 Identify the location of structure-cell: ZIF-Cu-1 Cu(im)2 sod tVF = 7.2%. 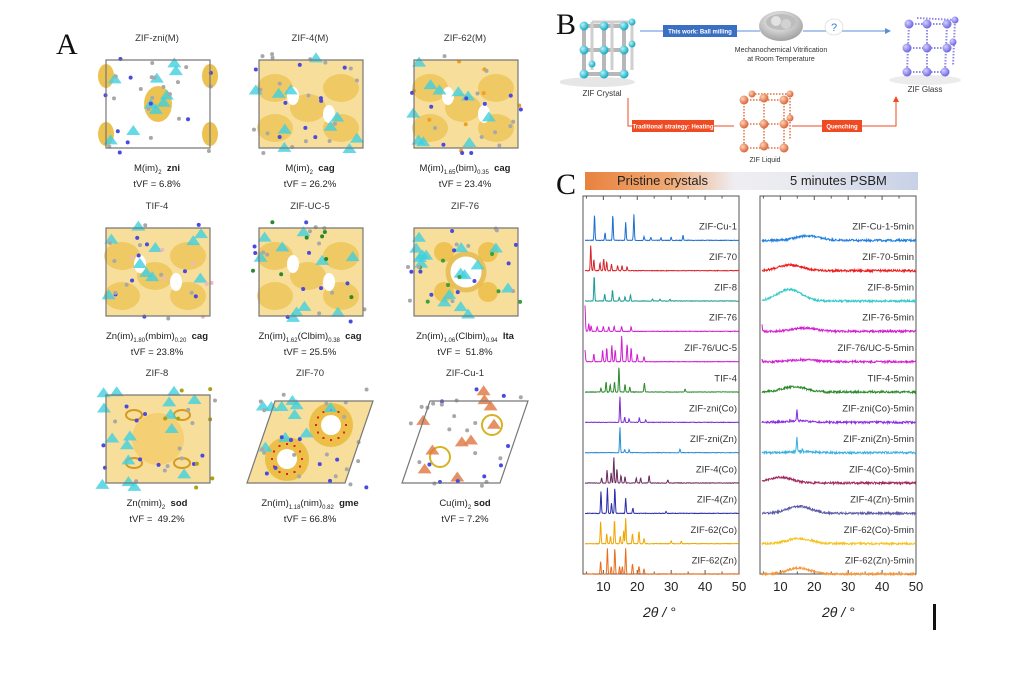
(465, 446).